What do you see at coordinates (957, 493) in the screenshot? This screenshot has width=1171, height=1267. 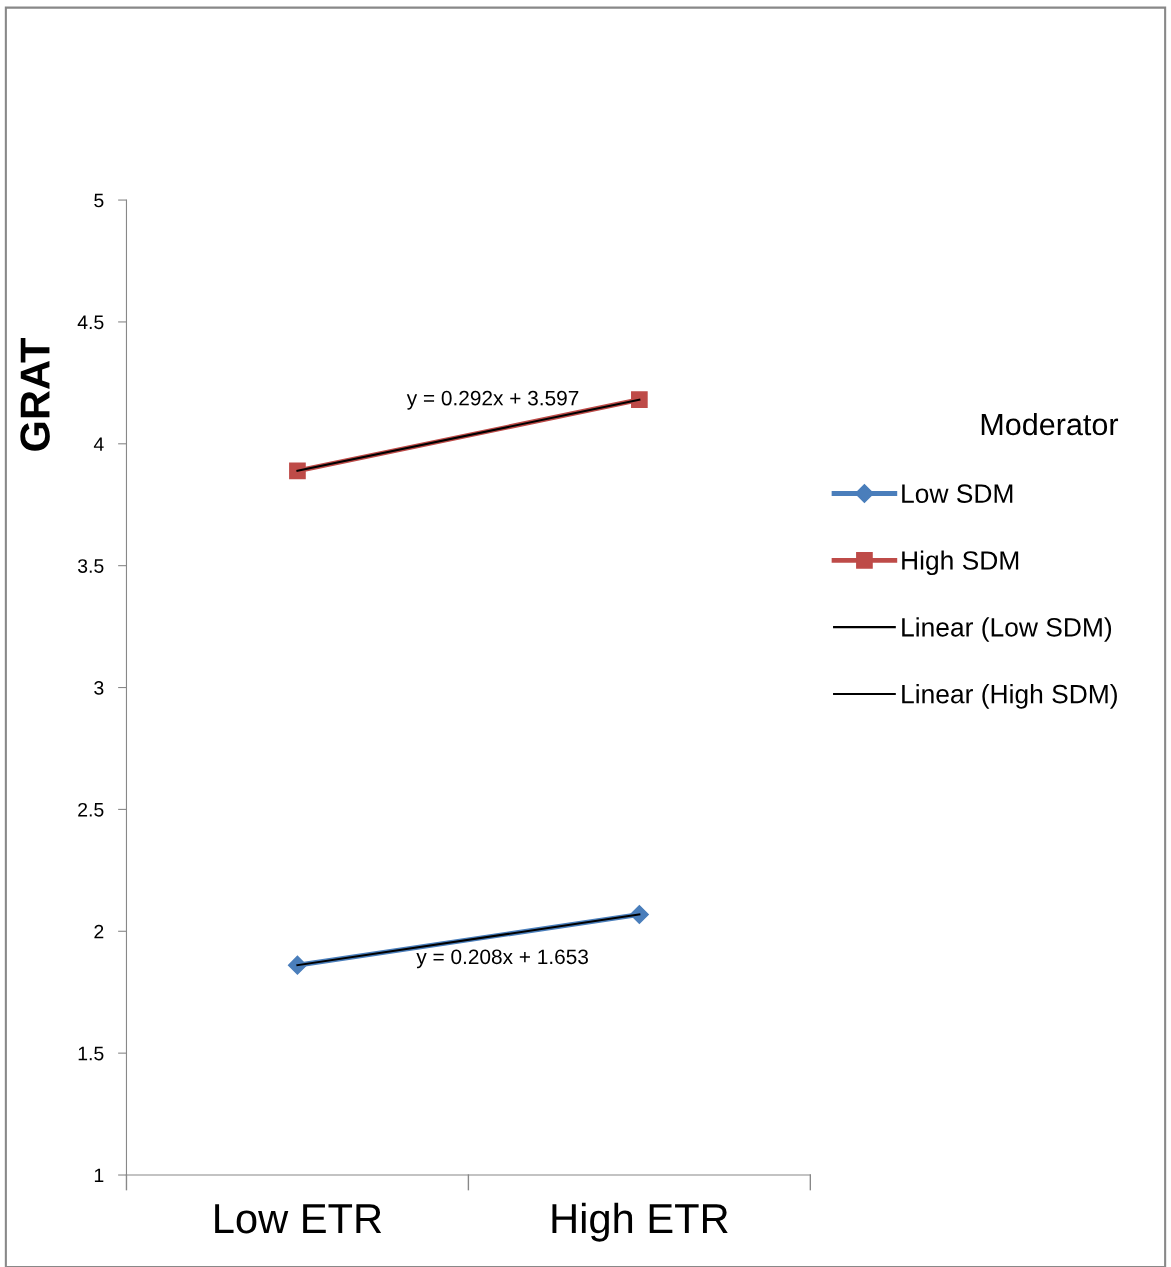 I see `legend-label: Low SDM` at bounding box center [957, 493].